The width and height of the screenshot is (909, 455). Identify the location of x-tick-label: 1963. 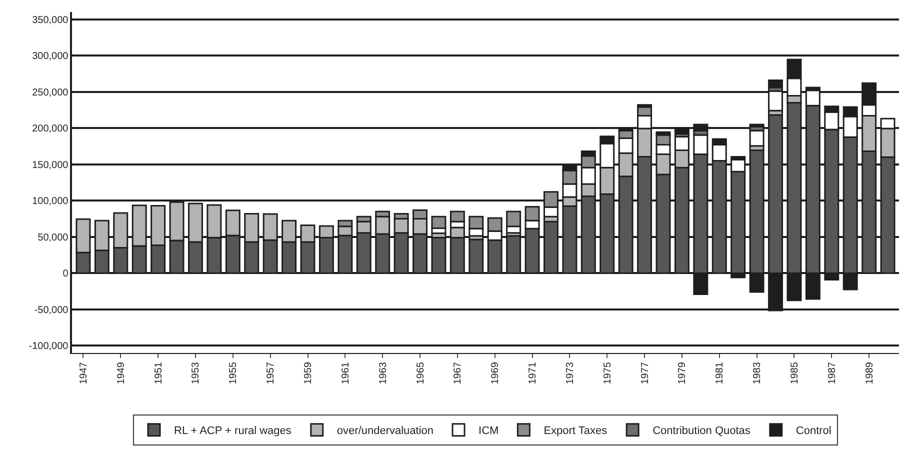
(383, 373).